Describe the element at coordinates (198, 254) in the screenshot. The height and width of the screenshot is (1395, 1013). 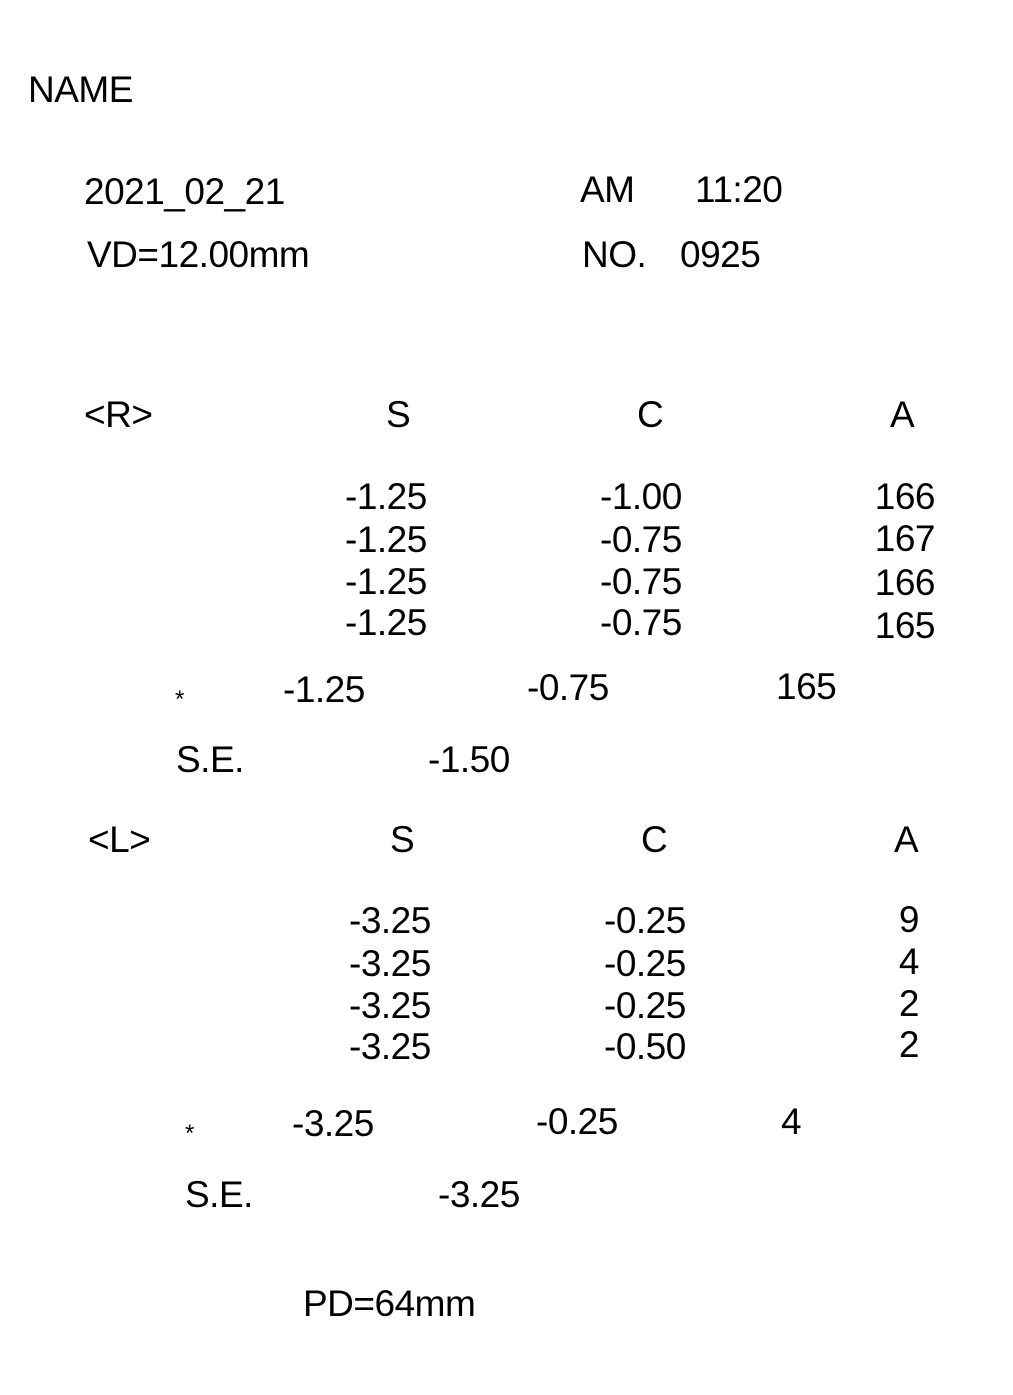
I see `vertex-distance: VD=12.00mm` at that location.